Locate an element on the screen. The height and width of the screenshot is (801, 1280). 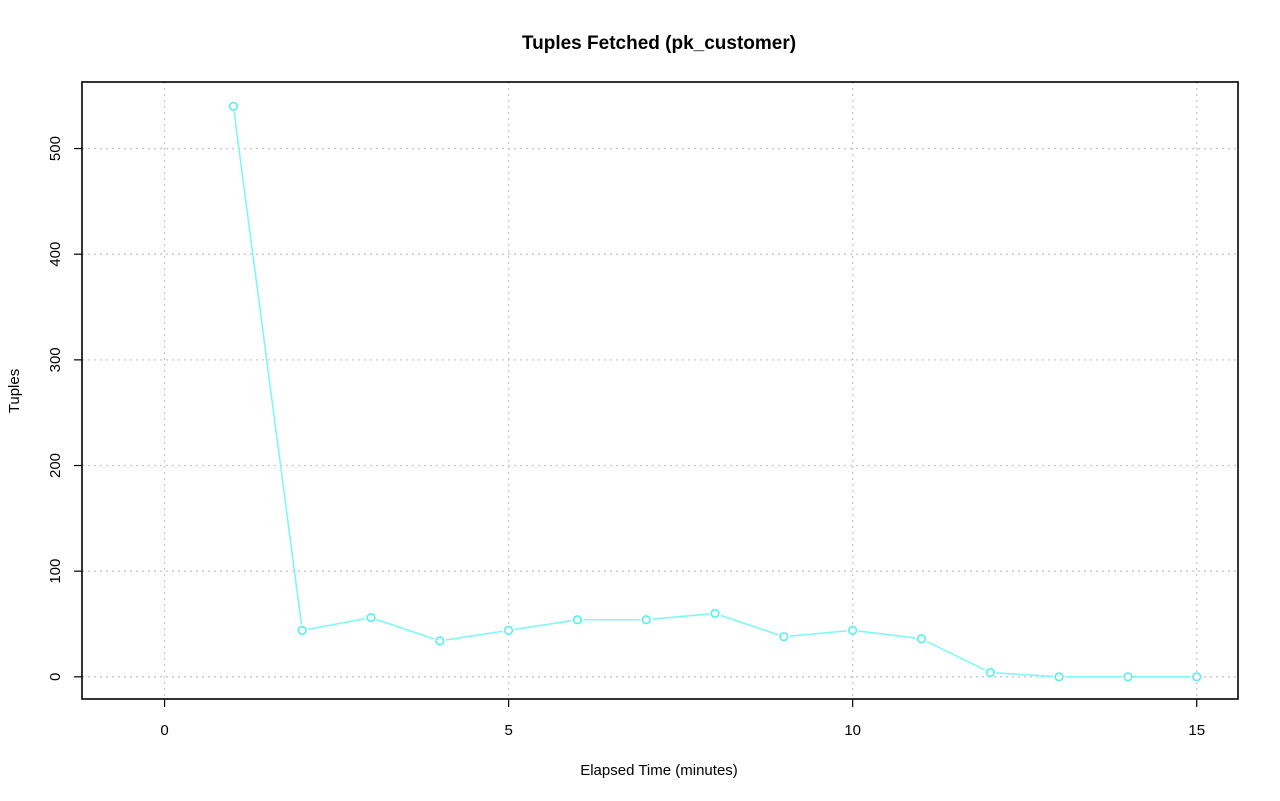
x-tick-label: 15 is located at coordinates (1196, 730).